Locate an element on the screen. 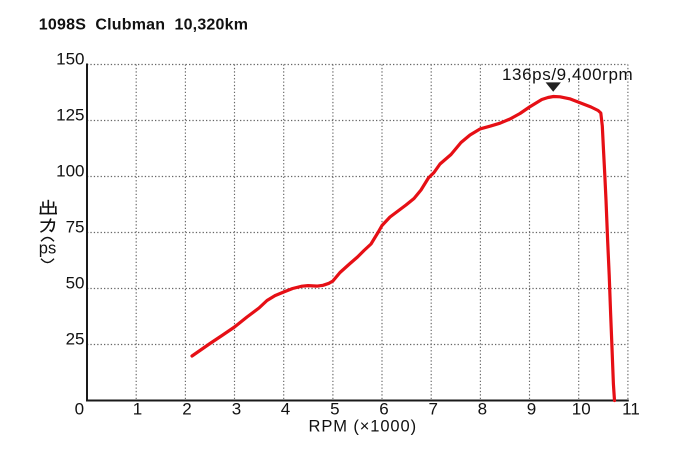 Image resolution: width=680 pixels, height=451 pixels. svg-text: RPM (×1000) is located at coordinates (363, 427).